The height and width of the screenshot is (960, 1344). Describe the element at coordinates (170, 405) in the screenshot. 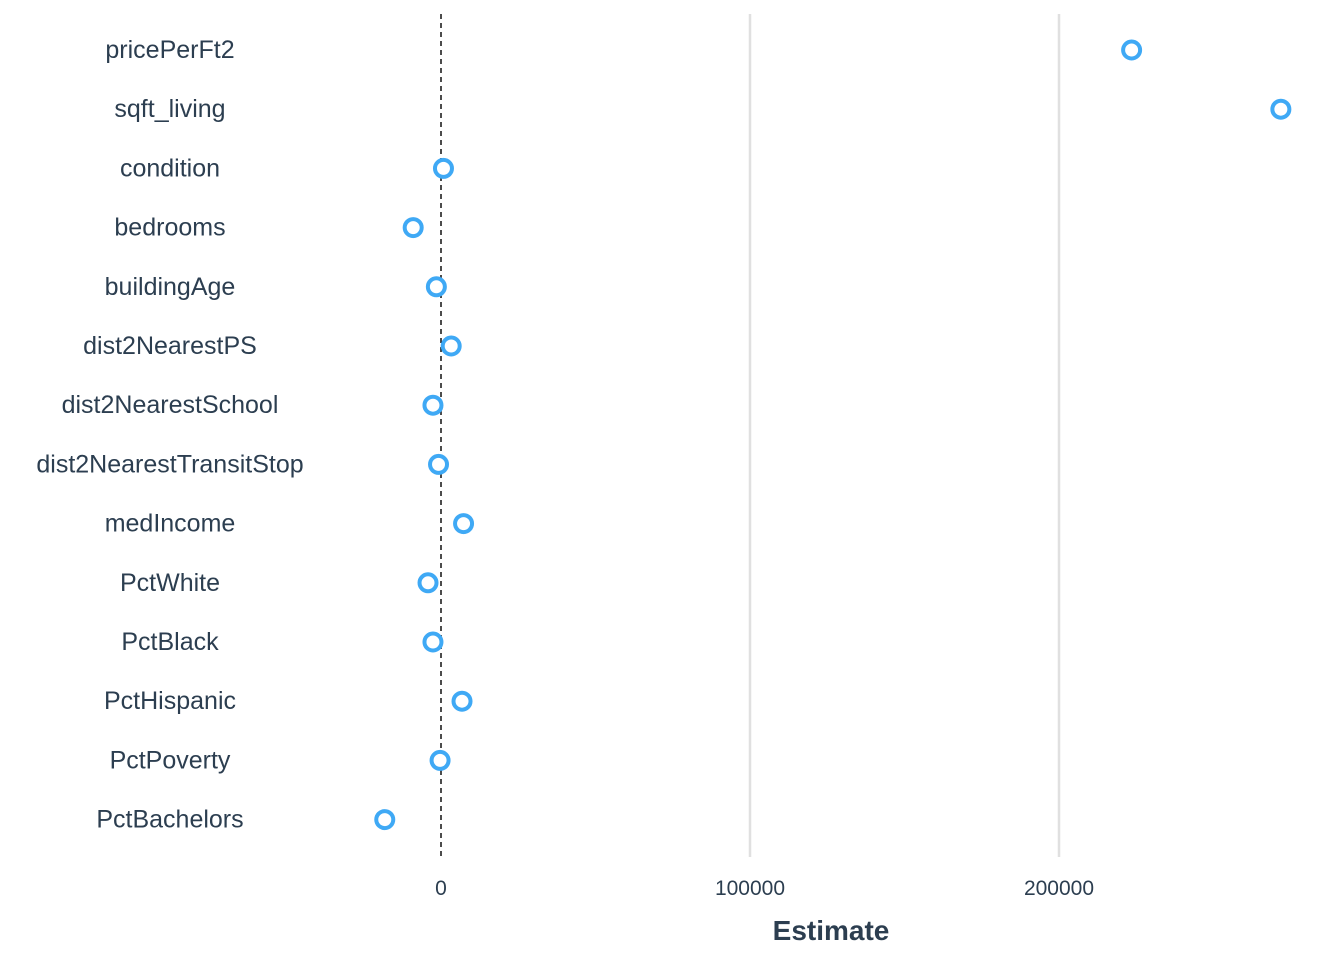

I see `y-label-dist2NearestSchool: dist2NearestSchool` at that location.